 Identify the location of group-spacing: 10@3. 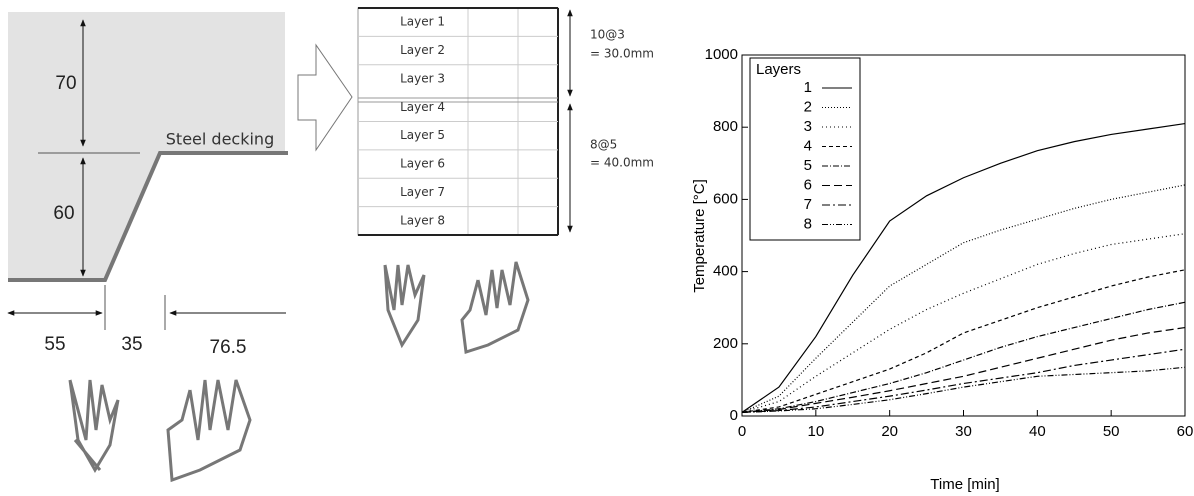
(607, 35).